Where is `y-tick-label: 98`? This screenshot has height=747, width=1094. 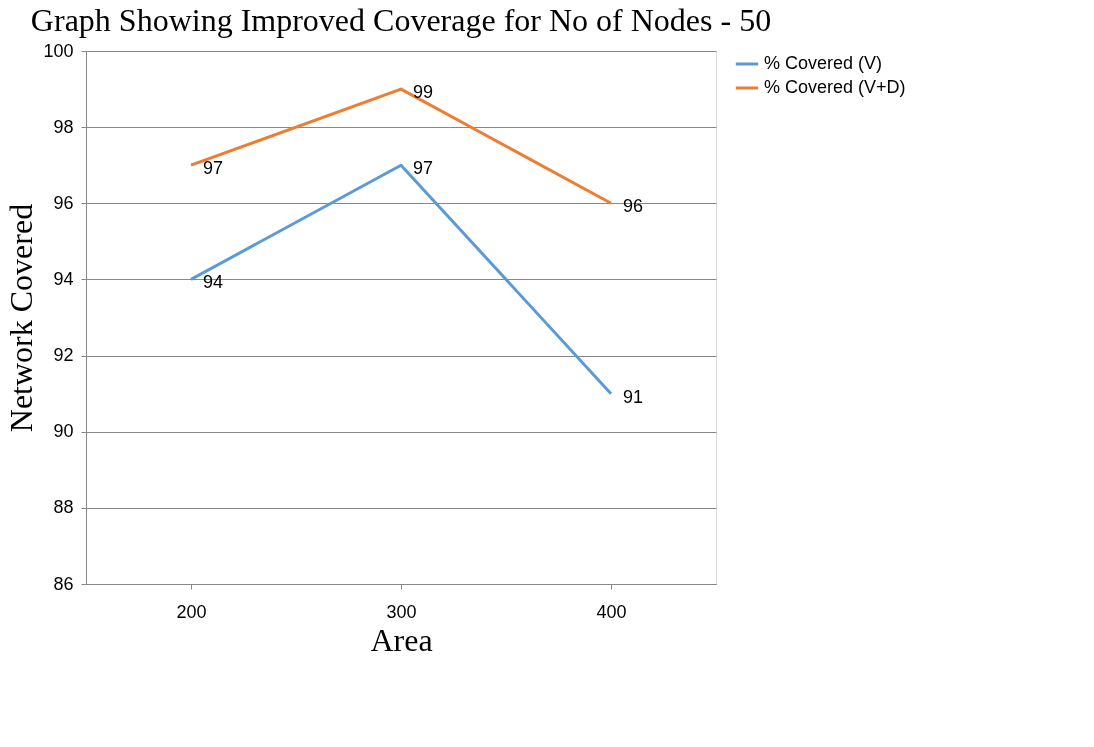 y-tick-label: 98 is located at coordinates (63, 126).